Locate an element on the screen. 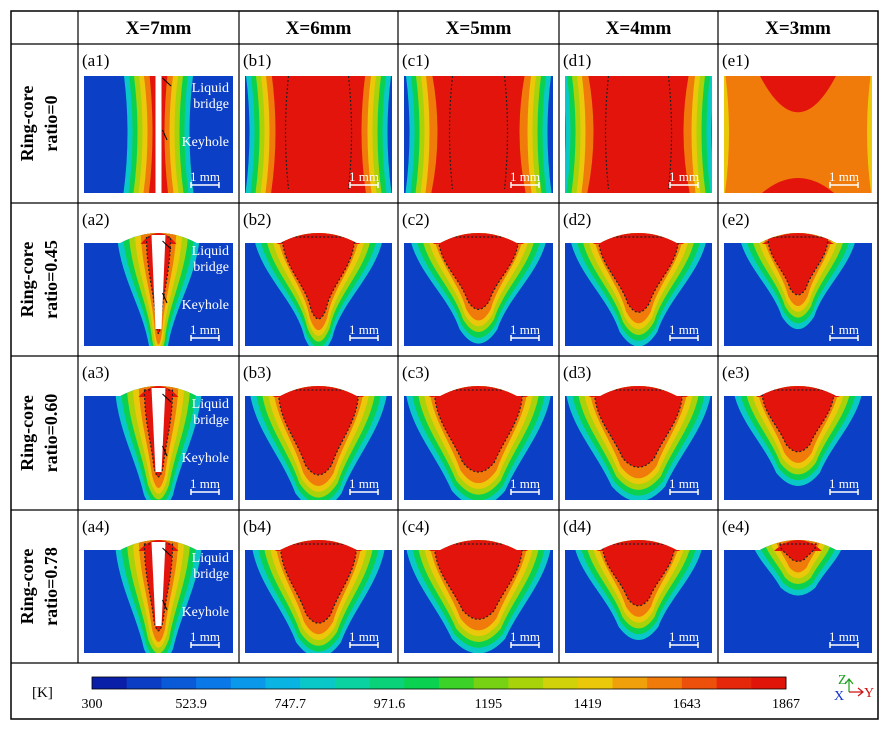  panel: (c3) 1 mm is located at coordinates (477, 431).